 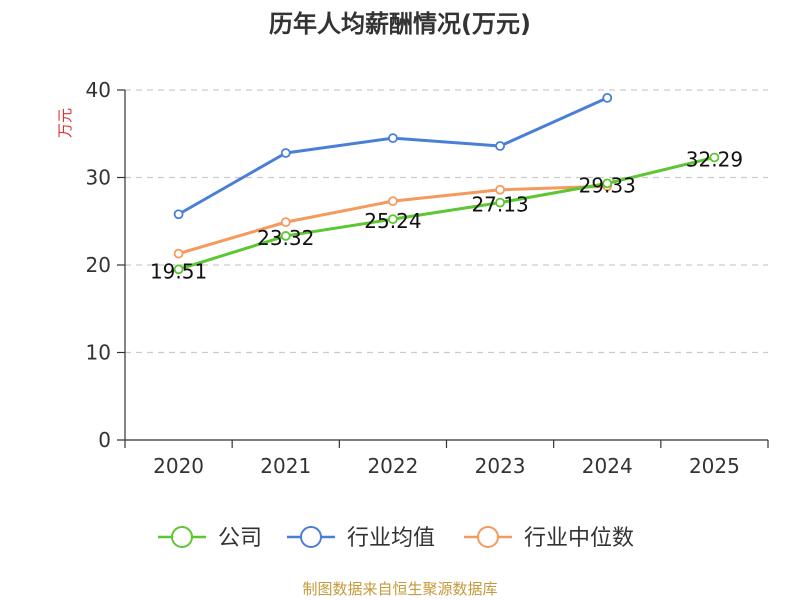 I want to click on y-tick-label: 20, so click(x=98, y=265).